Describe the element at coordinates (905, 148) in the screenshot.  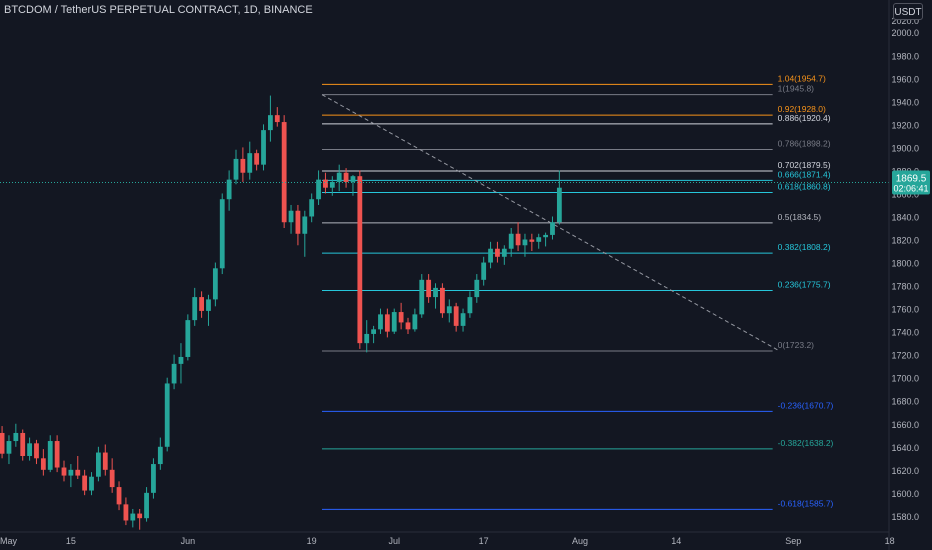
I see `price-tick-label: 1900.0` at that location.